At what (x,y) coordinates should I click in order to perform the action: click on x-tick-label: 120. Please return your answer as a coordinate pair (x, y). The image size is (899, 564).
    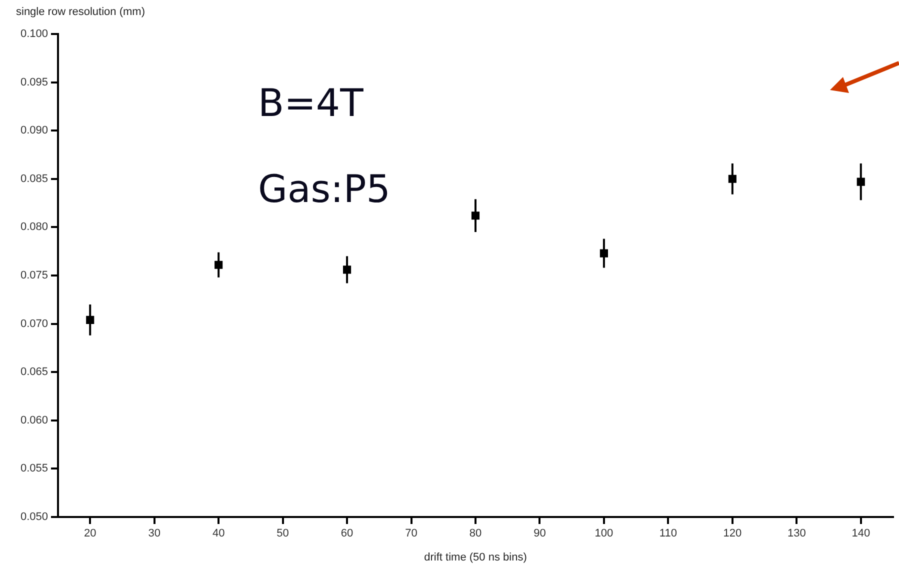
    Looking at the image, I should click on (732, 534).